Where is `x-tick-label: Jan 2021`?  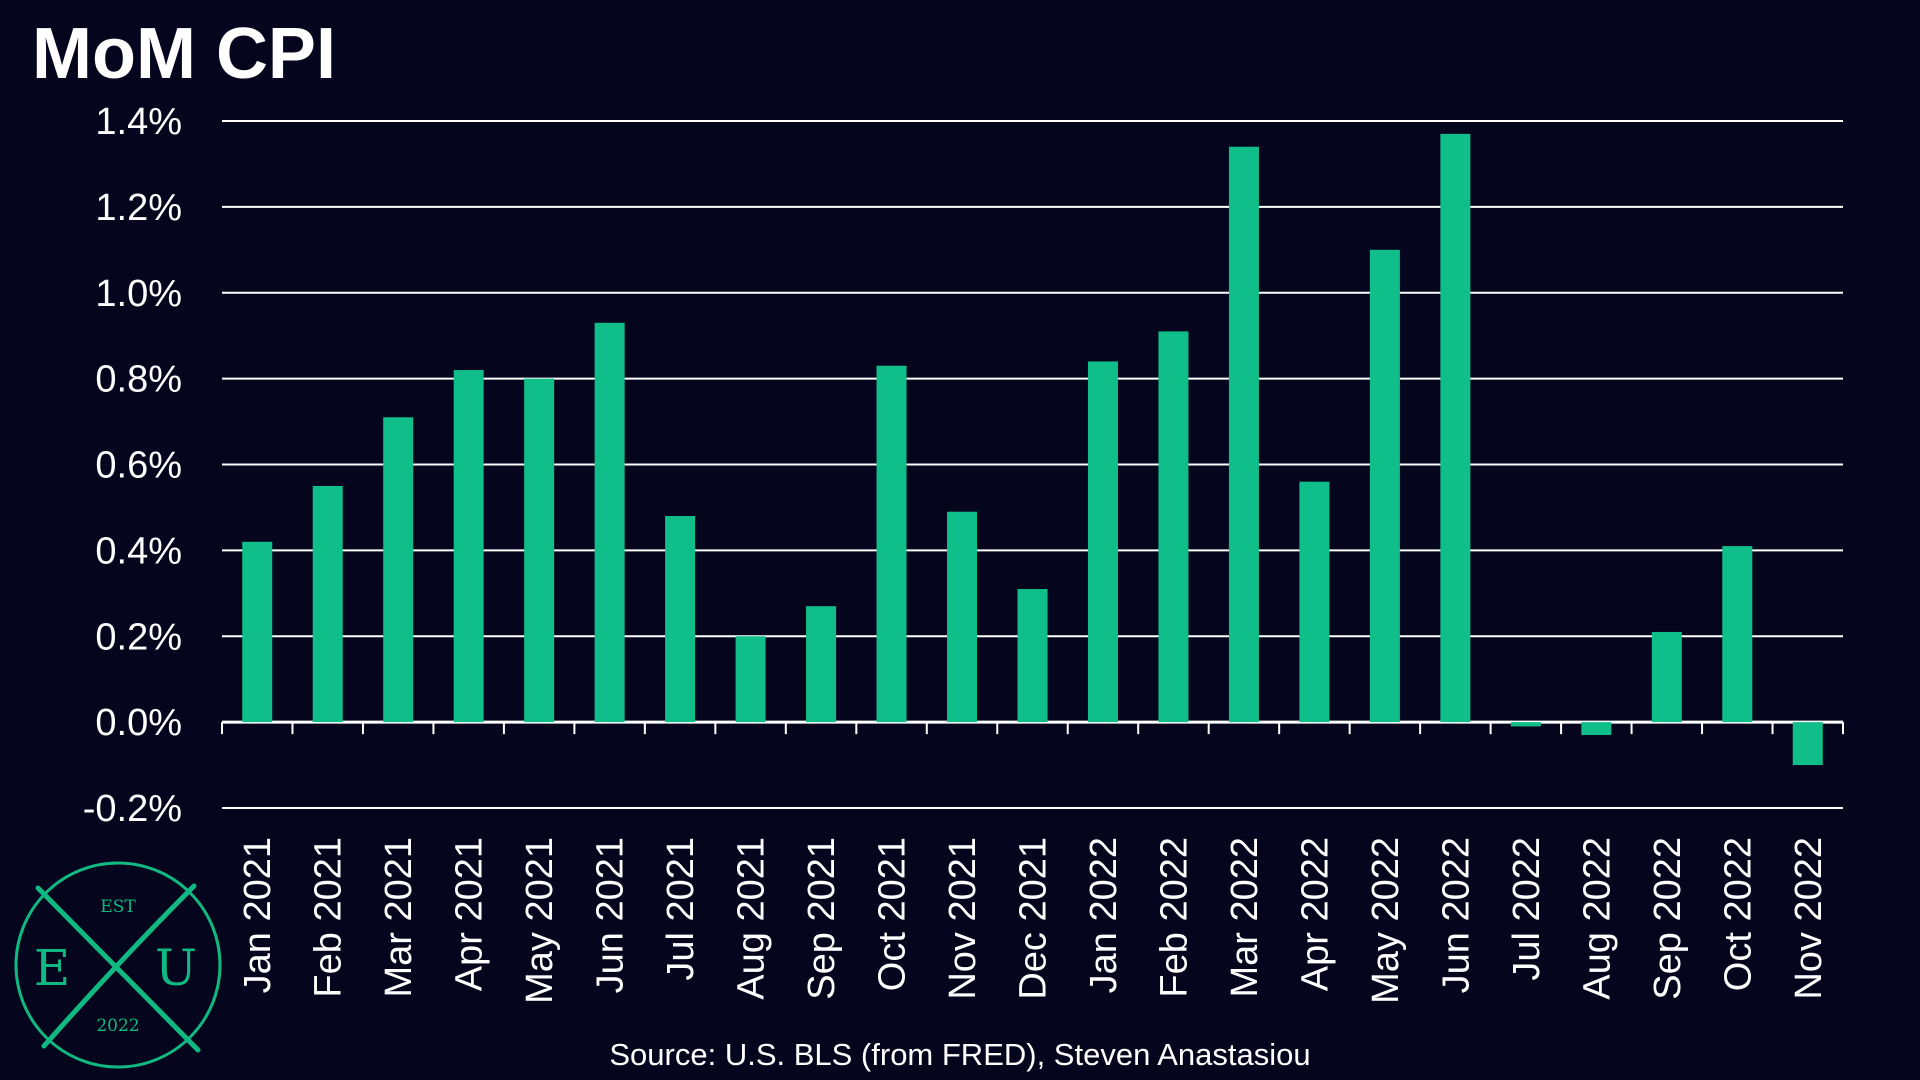 x-tick-label: Jan 2021 is located at coordinates (258, 915).